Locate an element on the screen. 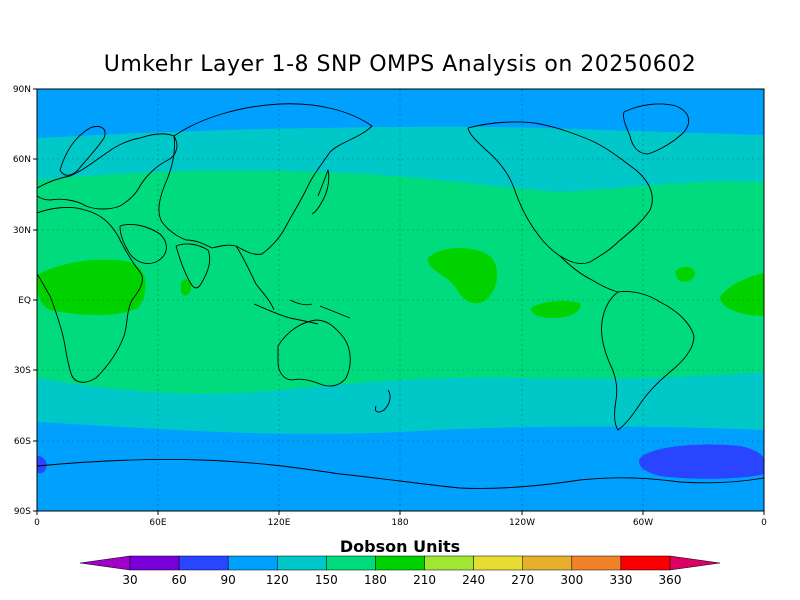 The height and width of the screenshot is (600, 800). coast-antarctica is located at coordinates (400, 474).